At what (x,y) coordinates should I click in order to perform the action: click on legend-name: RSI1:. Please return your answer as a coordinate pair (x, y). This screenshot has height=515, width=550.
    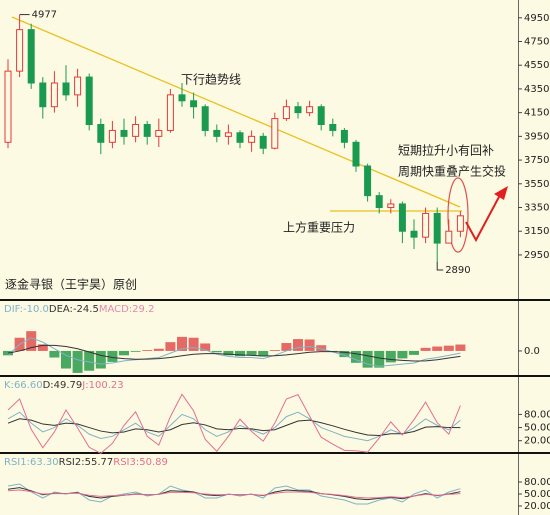
    Looking at the image, I should click on (17, 462).